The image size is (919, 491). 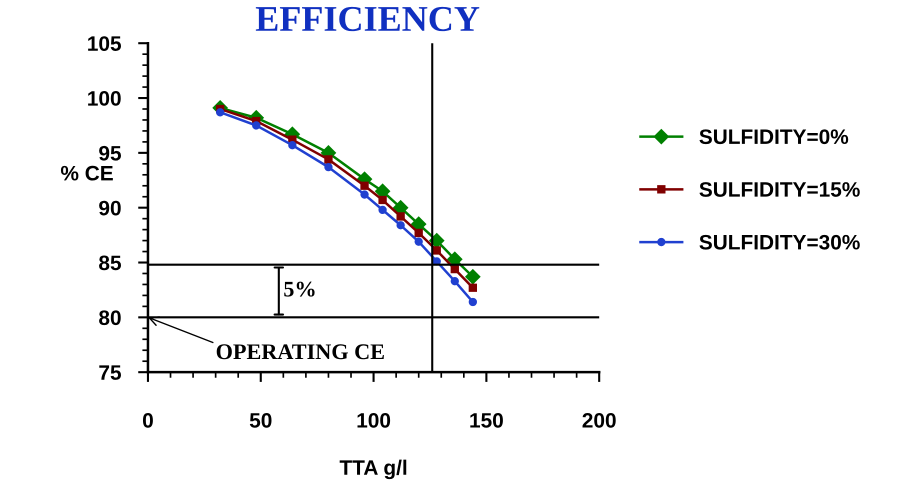 What do you see at coordinates (368, 19) in the screenshot?
I see `chart-title: EFFICIENCY` at bounding box center [368, 19].